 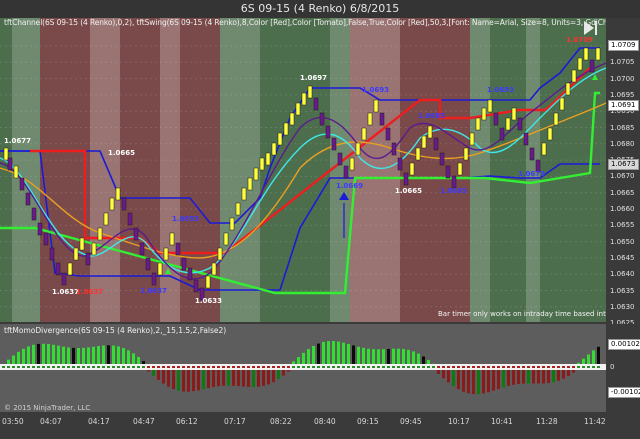 What do you see at coordinates (622, 62) in the screenshot?
I see `price-tick-label: 1.0705` at bounding box center [622, 62].